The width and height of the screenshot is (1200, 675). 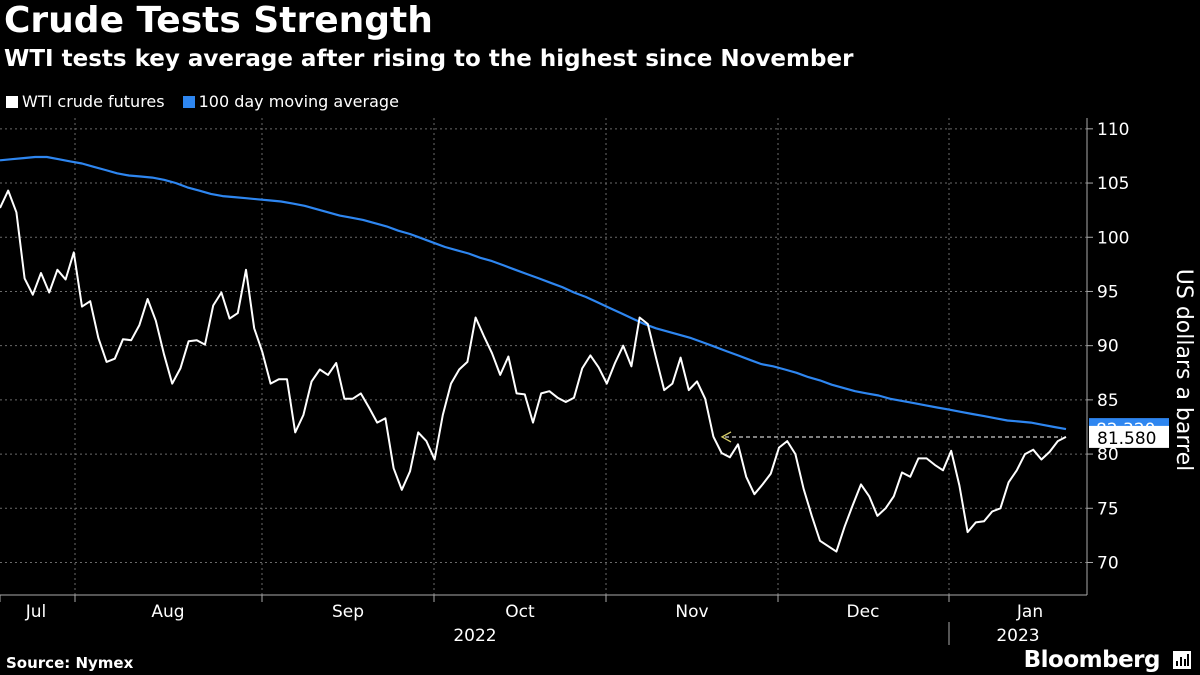 What do you see at coordinates (726, 437) in the screenshot?
I see `reference-arrow` at bounding box center [726, 437].